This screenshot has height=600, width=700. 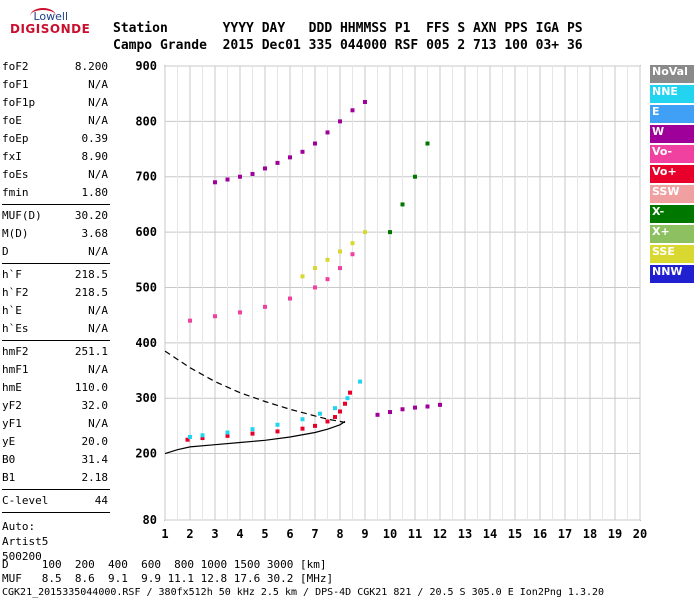 What do you see at coordinates (12, 274) in the screenshot?
I see `param-name: h`F` at bounding box center [12, 274].